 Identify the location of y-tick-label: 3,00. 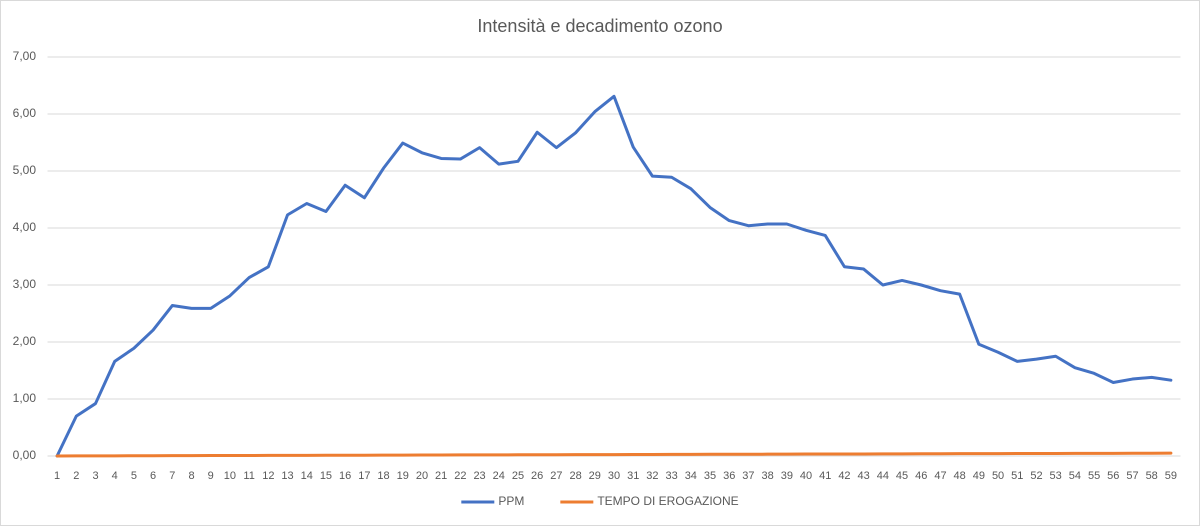
(25, 284).